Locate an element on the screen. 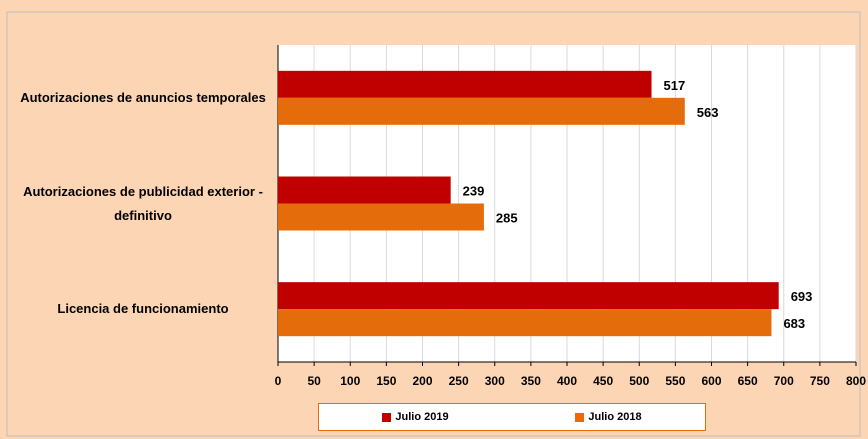  category-label: Licencia de funcionamiento is located at coordinates (143, 309).